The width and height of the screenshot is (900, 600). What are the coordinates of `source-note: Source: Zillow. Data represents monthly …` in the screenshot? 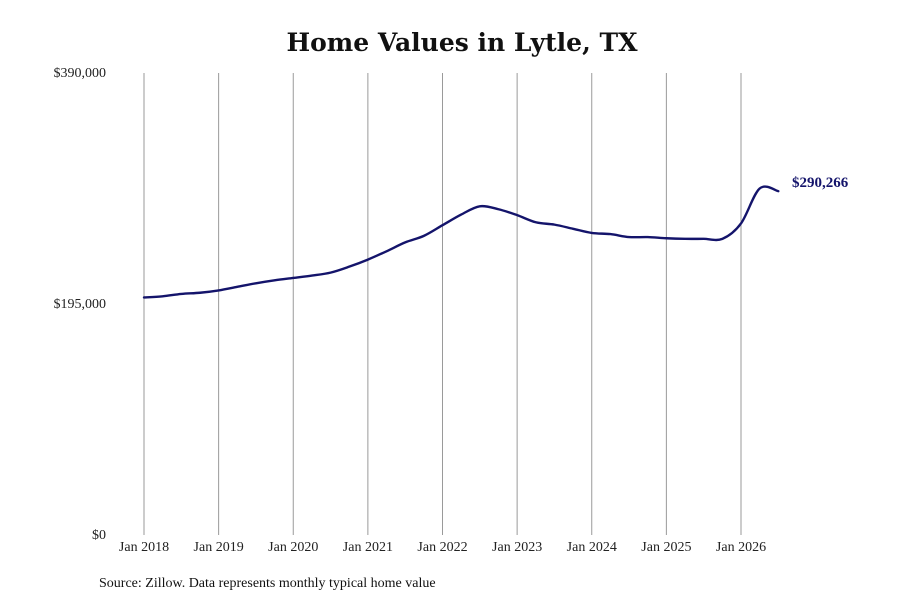 It's located at (267, 583).